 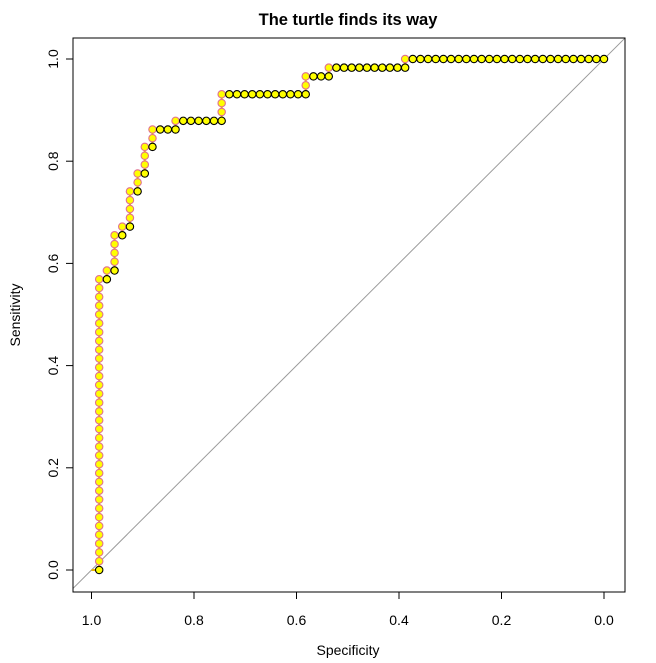 What do you see at coordinates (15, 314) in the screenshot?
I see `y-axis-title: Sensitivity` at bounding box center [15, 314].